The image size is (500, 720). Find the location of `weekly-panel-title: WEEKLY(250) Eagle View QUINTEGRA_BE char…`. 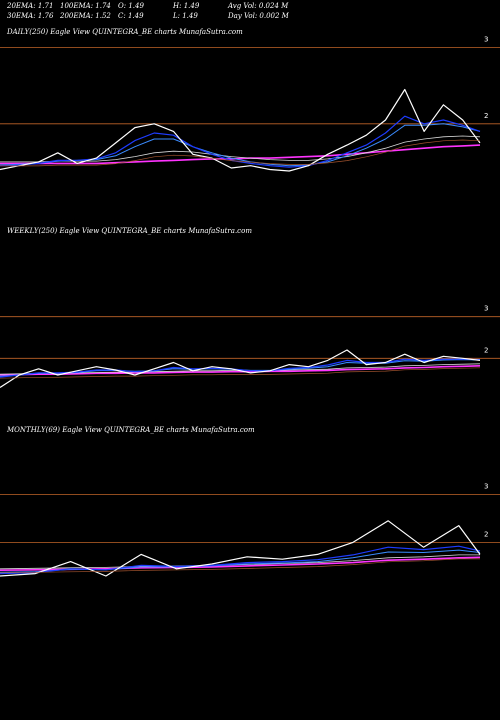

weekly-panel-title: WEEKLY(250) Eagle View QUINTEGRA_BE char… is located at coordinates (129, 231).